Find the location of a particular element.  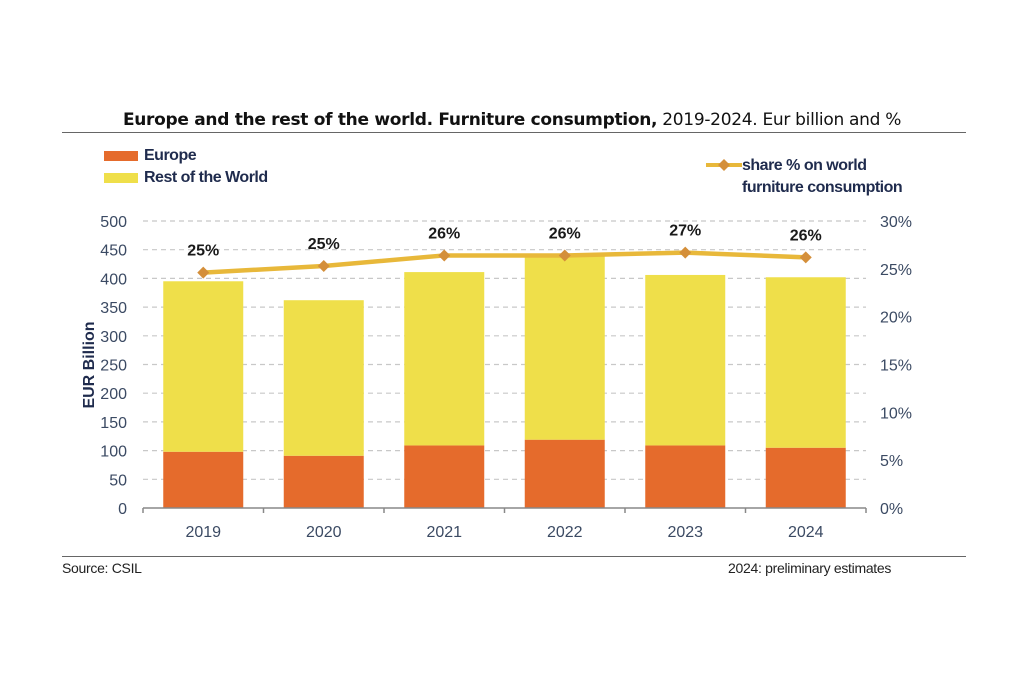

y-tick-label: 400 is located at coordinates (113, 279).